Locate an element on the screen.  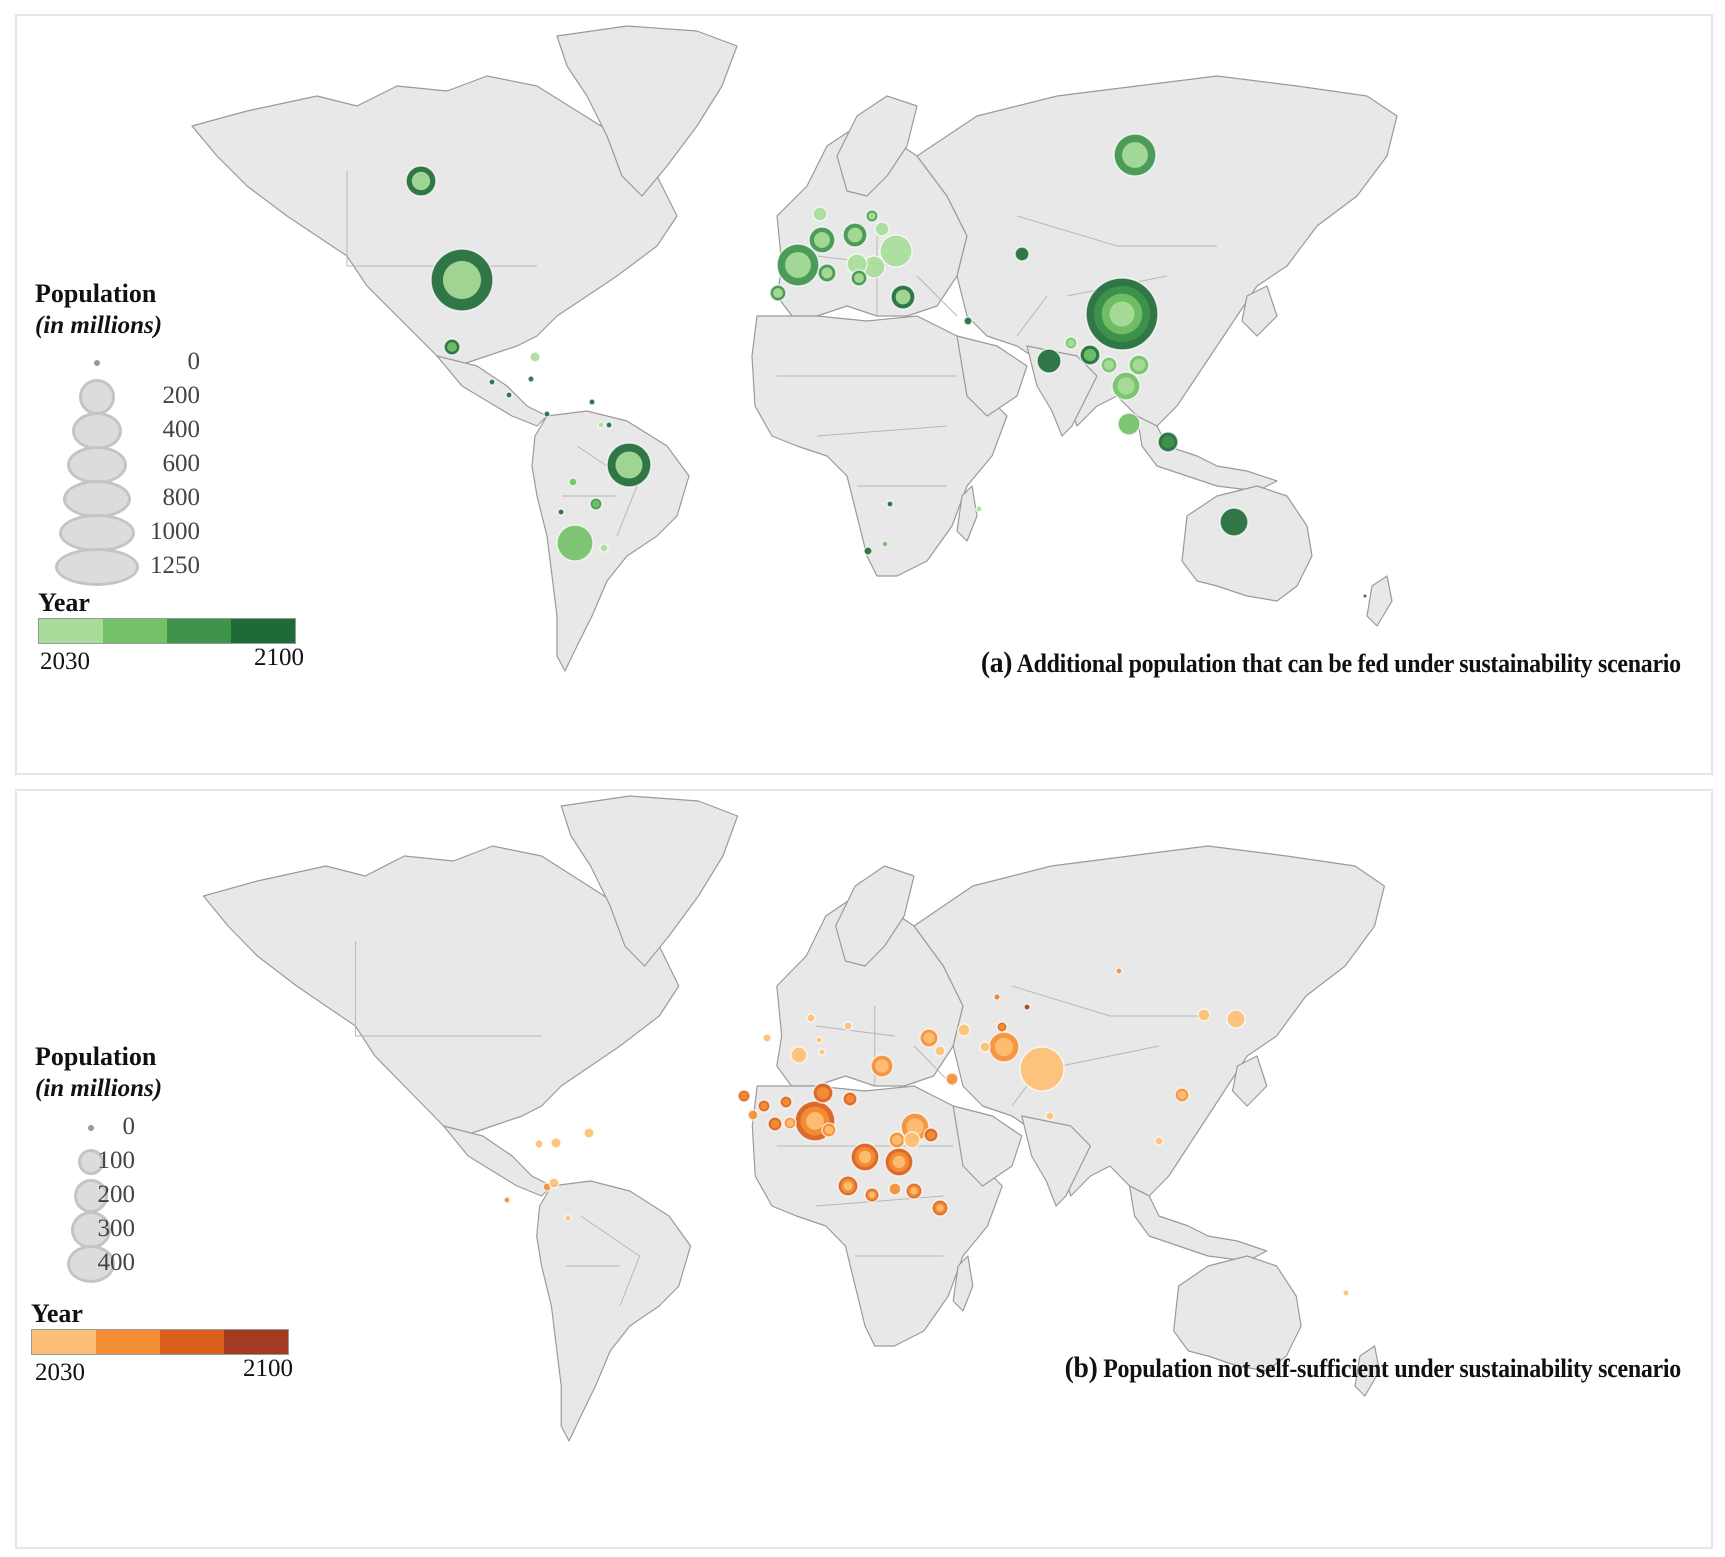
bubble-algeria is located at coordinates (799, 1055).